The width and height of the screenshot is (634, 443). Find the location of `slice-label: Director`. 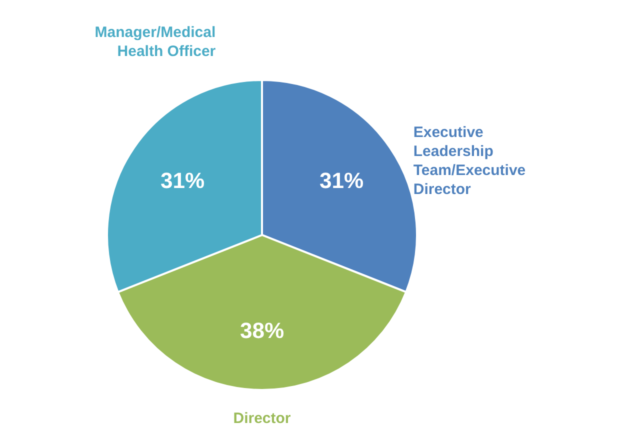

slice-label: Director is located at coordinates (262, 418).